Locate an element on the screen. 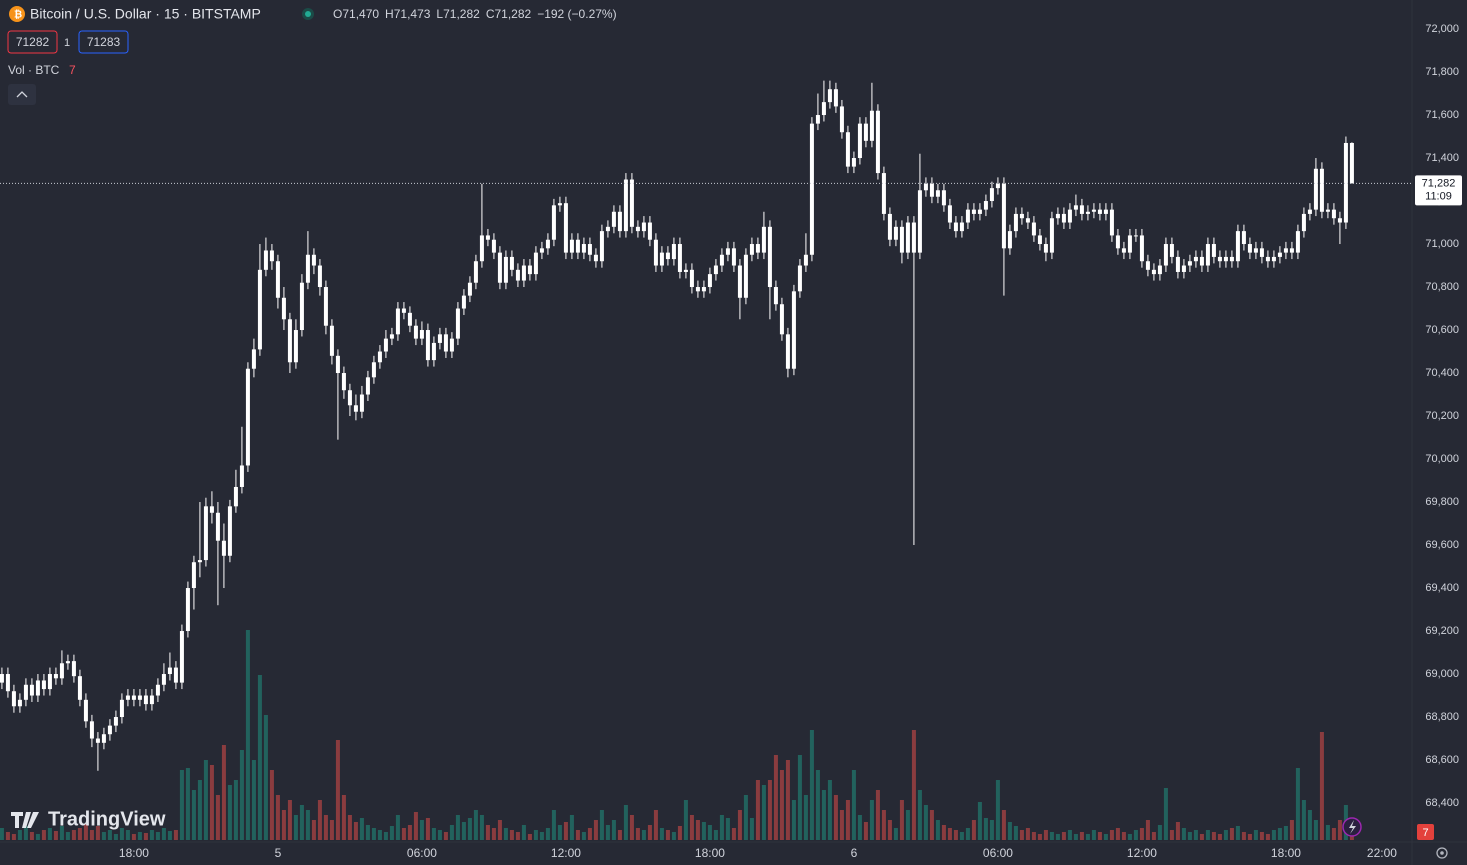 The image size is (1467, 865). buy-button is located at coordinates (103, 42).